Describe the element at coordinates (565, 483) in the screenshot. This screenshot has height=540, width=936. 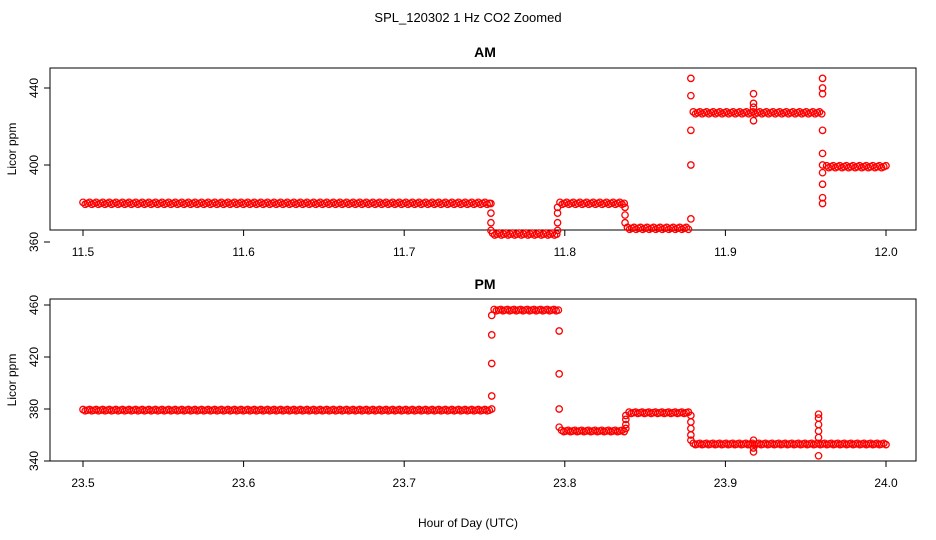
I see `pm-x-tick-label: 23.8` at that location.